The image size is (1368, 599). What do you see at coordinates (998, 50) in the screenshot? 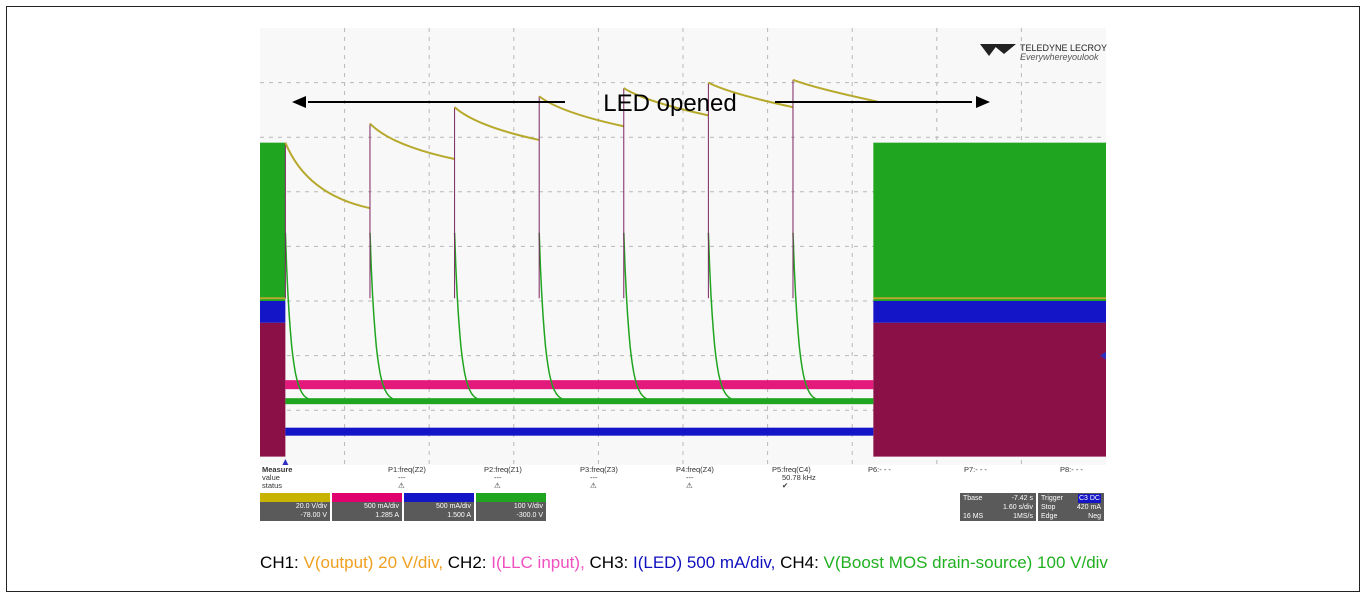
I see `teledyne-logo-icon` at bounding box center [998, 50].